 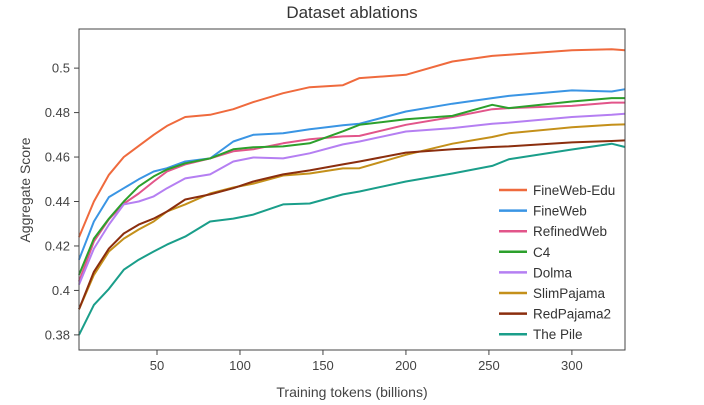 What do you see at coordinates (570, 231) in the screenshot?
I see `legend-label: RefinedWeb` at bounding box center [570, 231].